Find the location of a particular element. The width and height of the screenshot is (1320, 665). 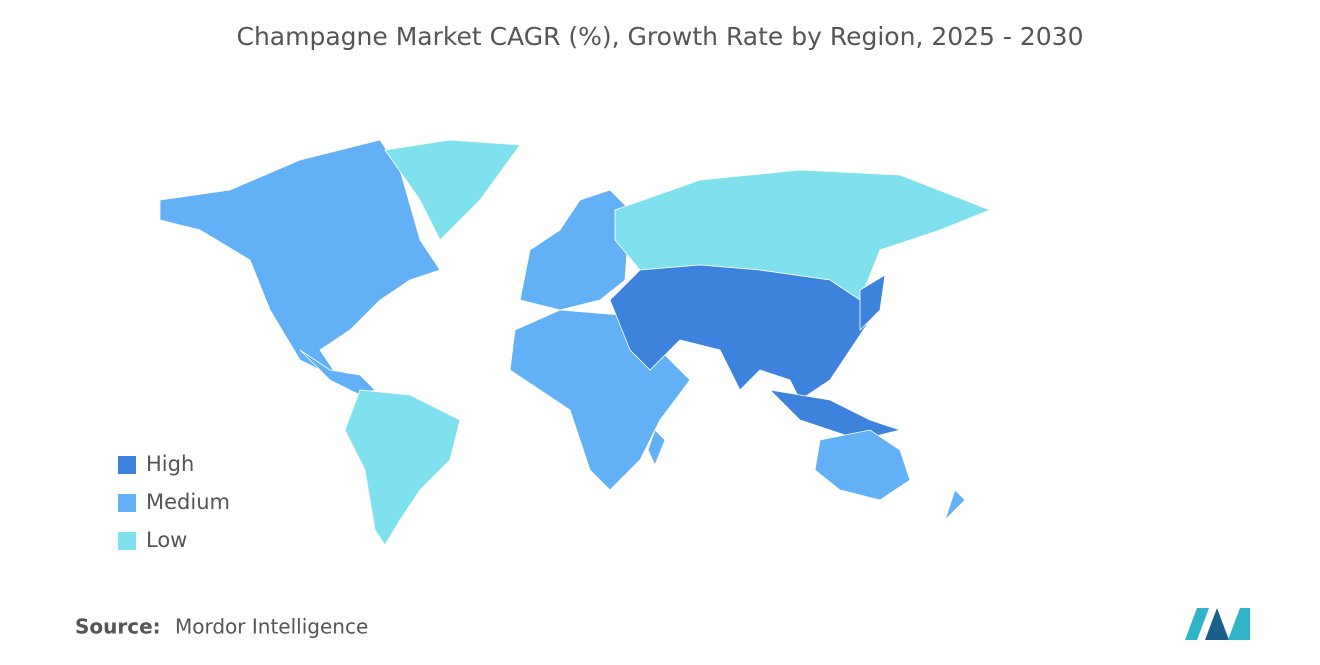

new-zealand is located at coordinates (955, 505).